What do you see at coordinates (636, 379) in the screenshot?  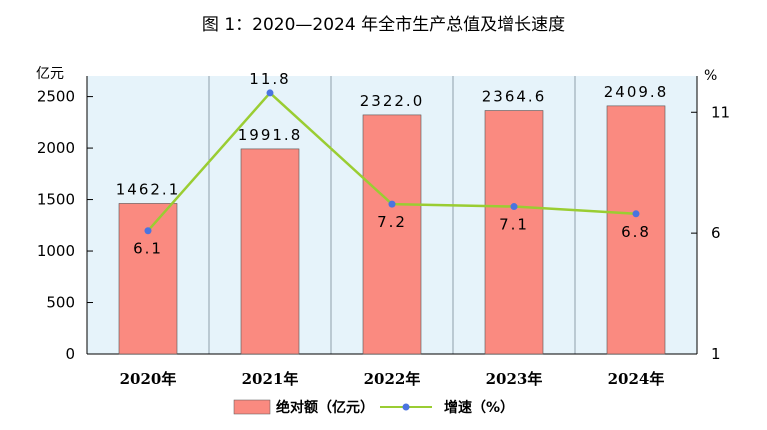 I see `x-category-label: 2024年` at bounding box center [636, 379].